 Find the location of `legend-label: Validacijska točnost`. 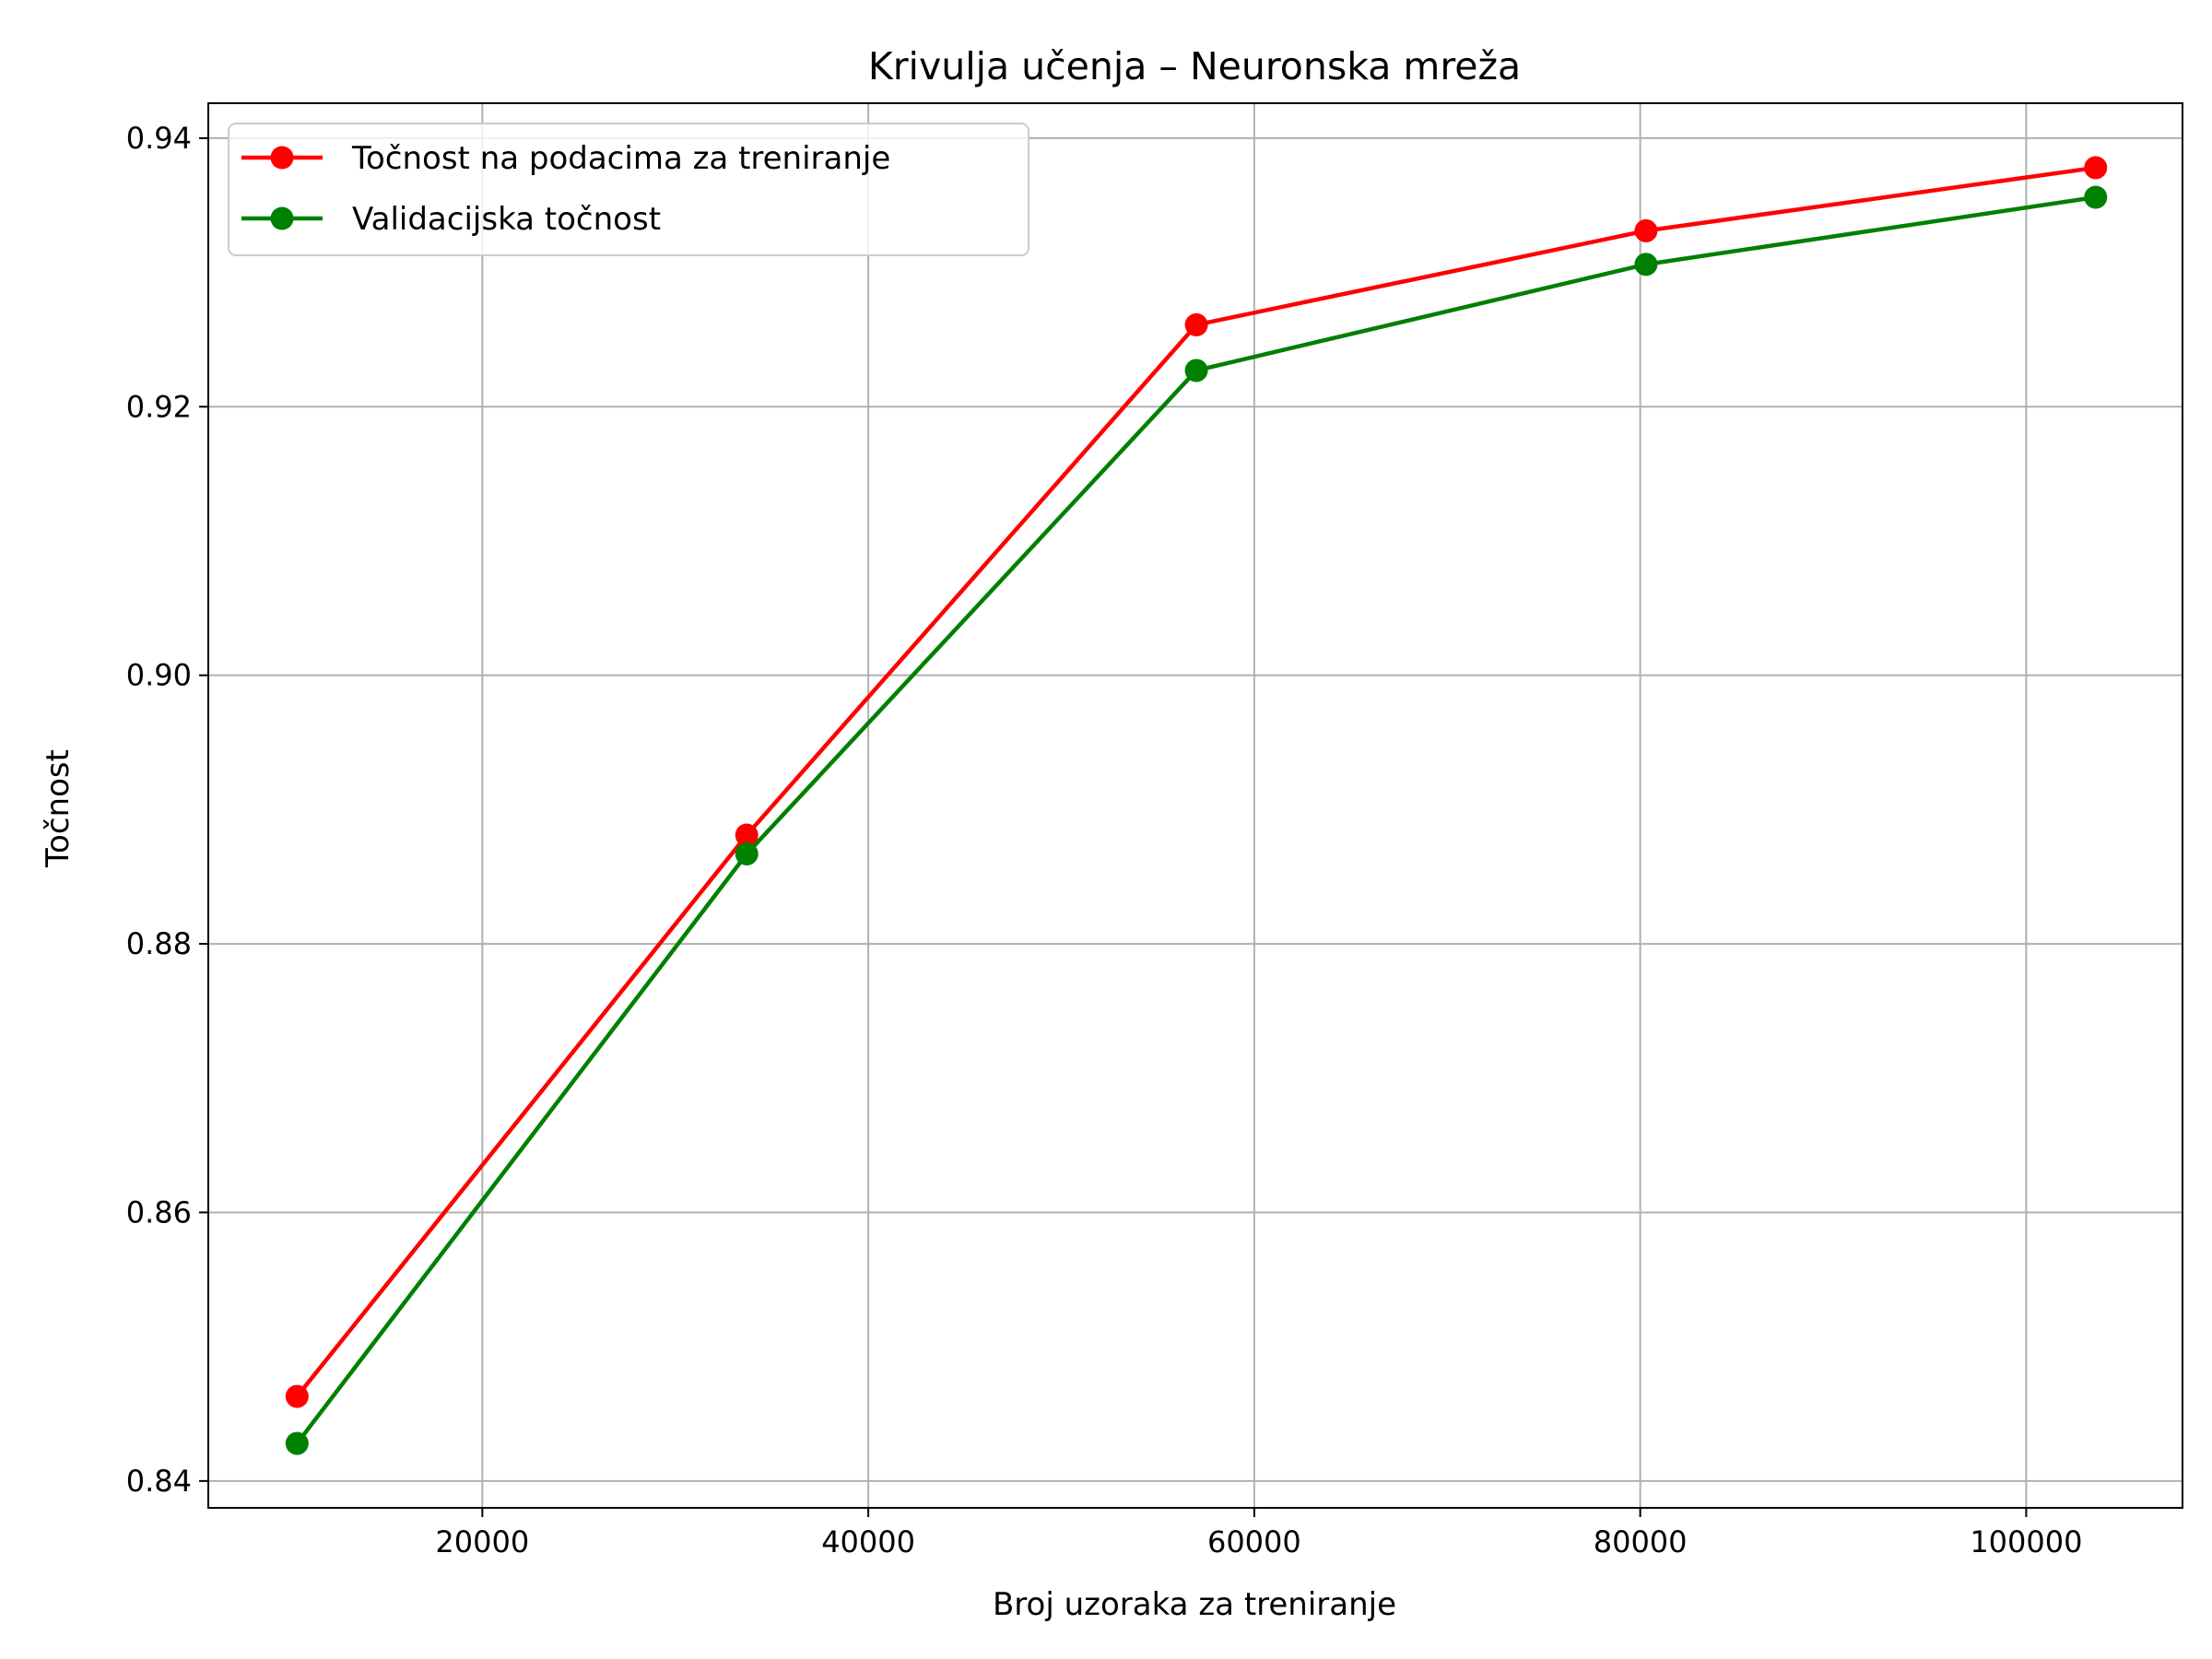

legend-label: Validacijska točnost is located at coordinates (506, 219).